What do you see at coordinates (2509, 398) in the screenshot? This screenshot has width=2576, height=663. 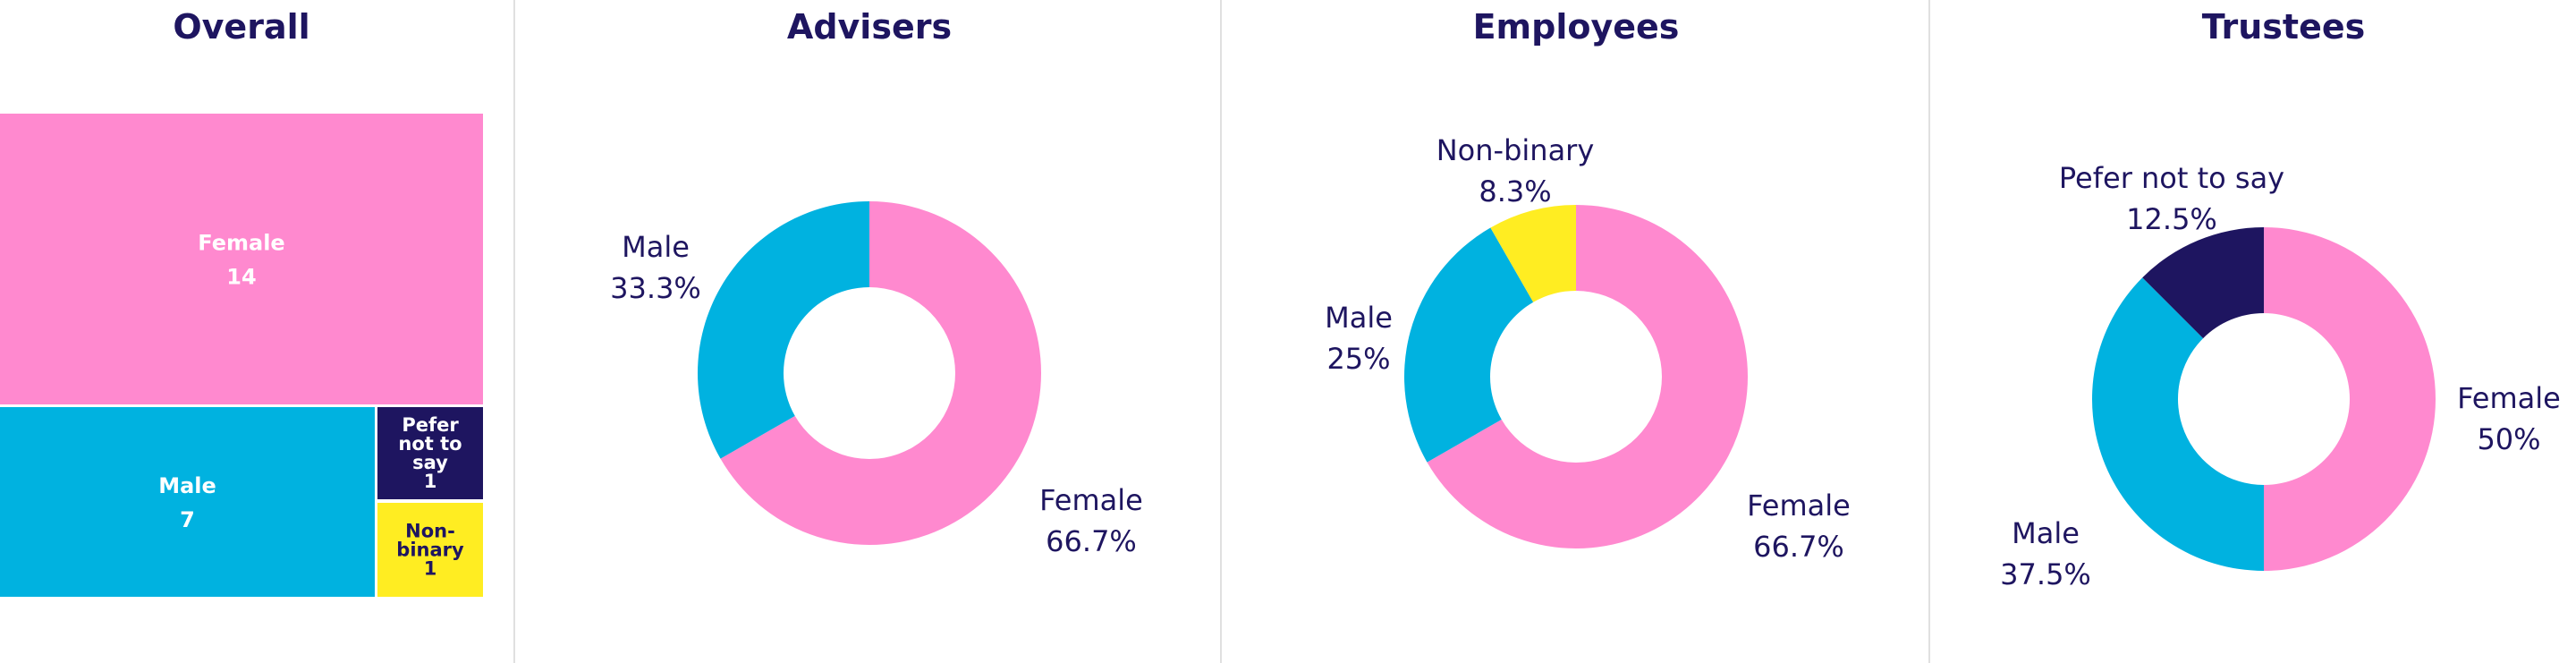 I see `trustees-label-female: Female` at bounding box center [2509, 398].